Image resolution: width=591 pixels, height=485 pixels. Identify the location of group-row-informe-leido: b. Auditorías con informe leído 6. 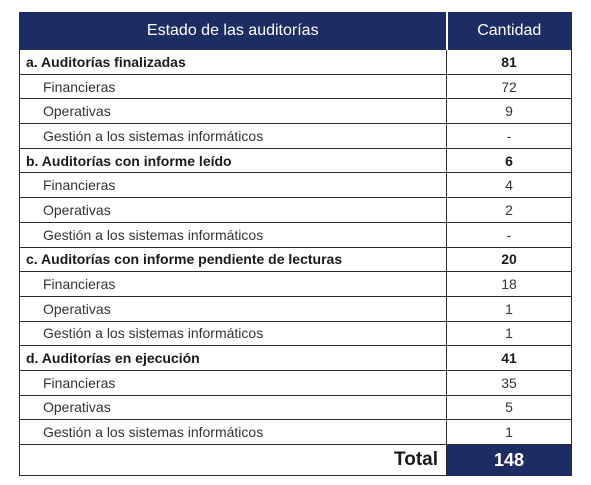
(295, 161).